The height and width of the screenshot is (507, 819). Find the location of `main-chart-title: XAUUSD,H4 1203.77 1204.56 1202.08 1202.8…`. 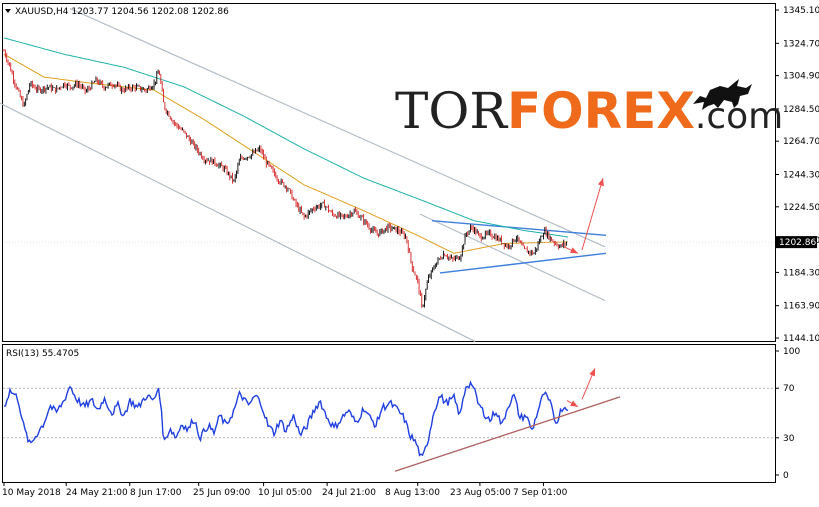

main-chart-title: XAUUSD,H4 1203.77 1204.56 1202.08 1202.8… is located at coordinates (122, 12).